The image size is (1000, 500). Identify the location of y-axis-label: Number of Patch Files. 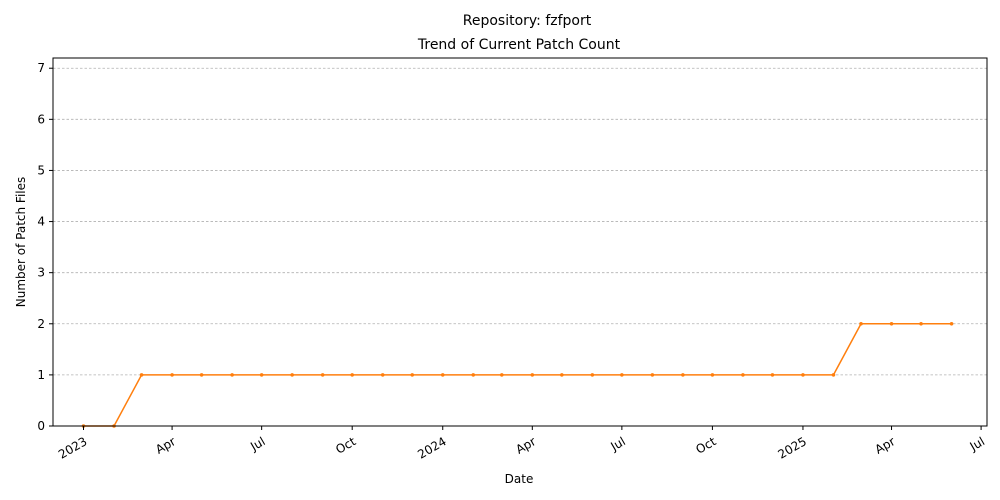
(21, 242).